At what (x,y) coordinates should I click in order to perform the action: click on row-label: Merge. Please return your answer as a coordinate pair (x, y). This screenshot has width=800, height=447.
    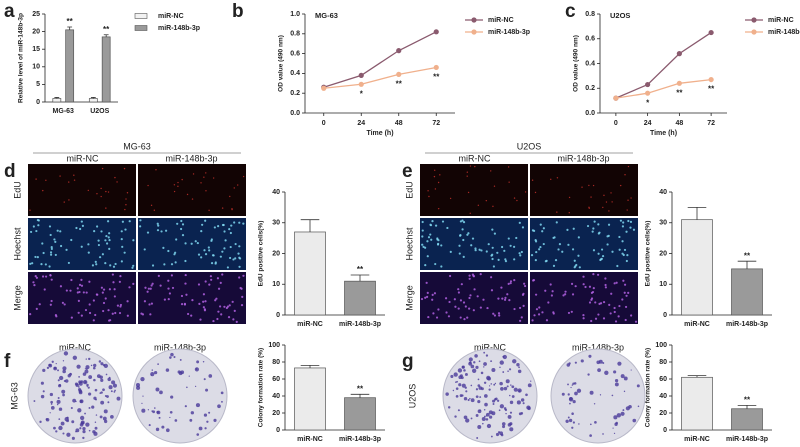
    Looking at the image, I should click on (17, 298).